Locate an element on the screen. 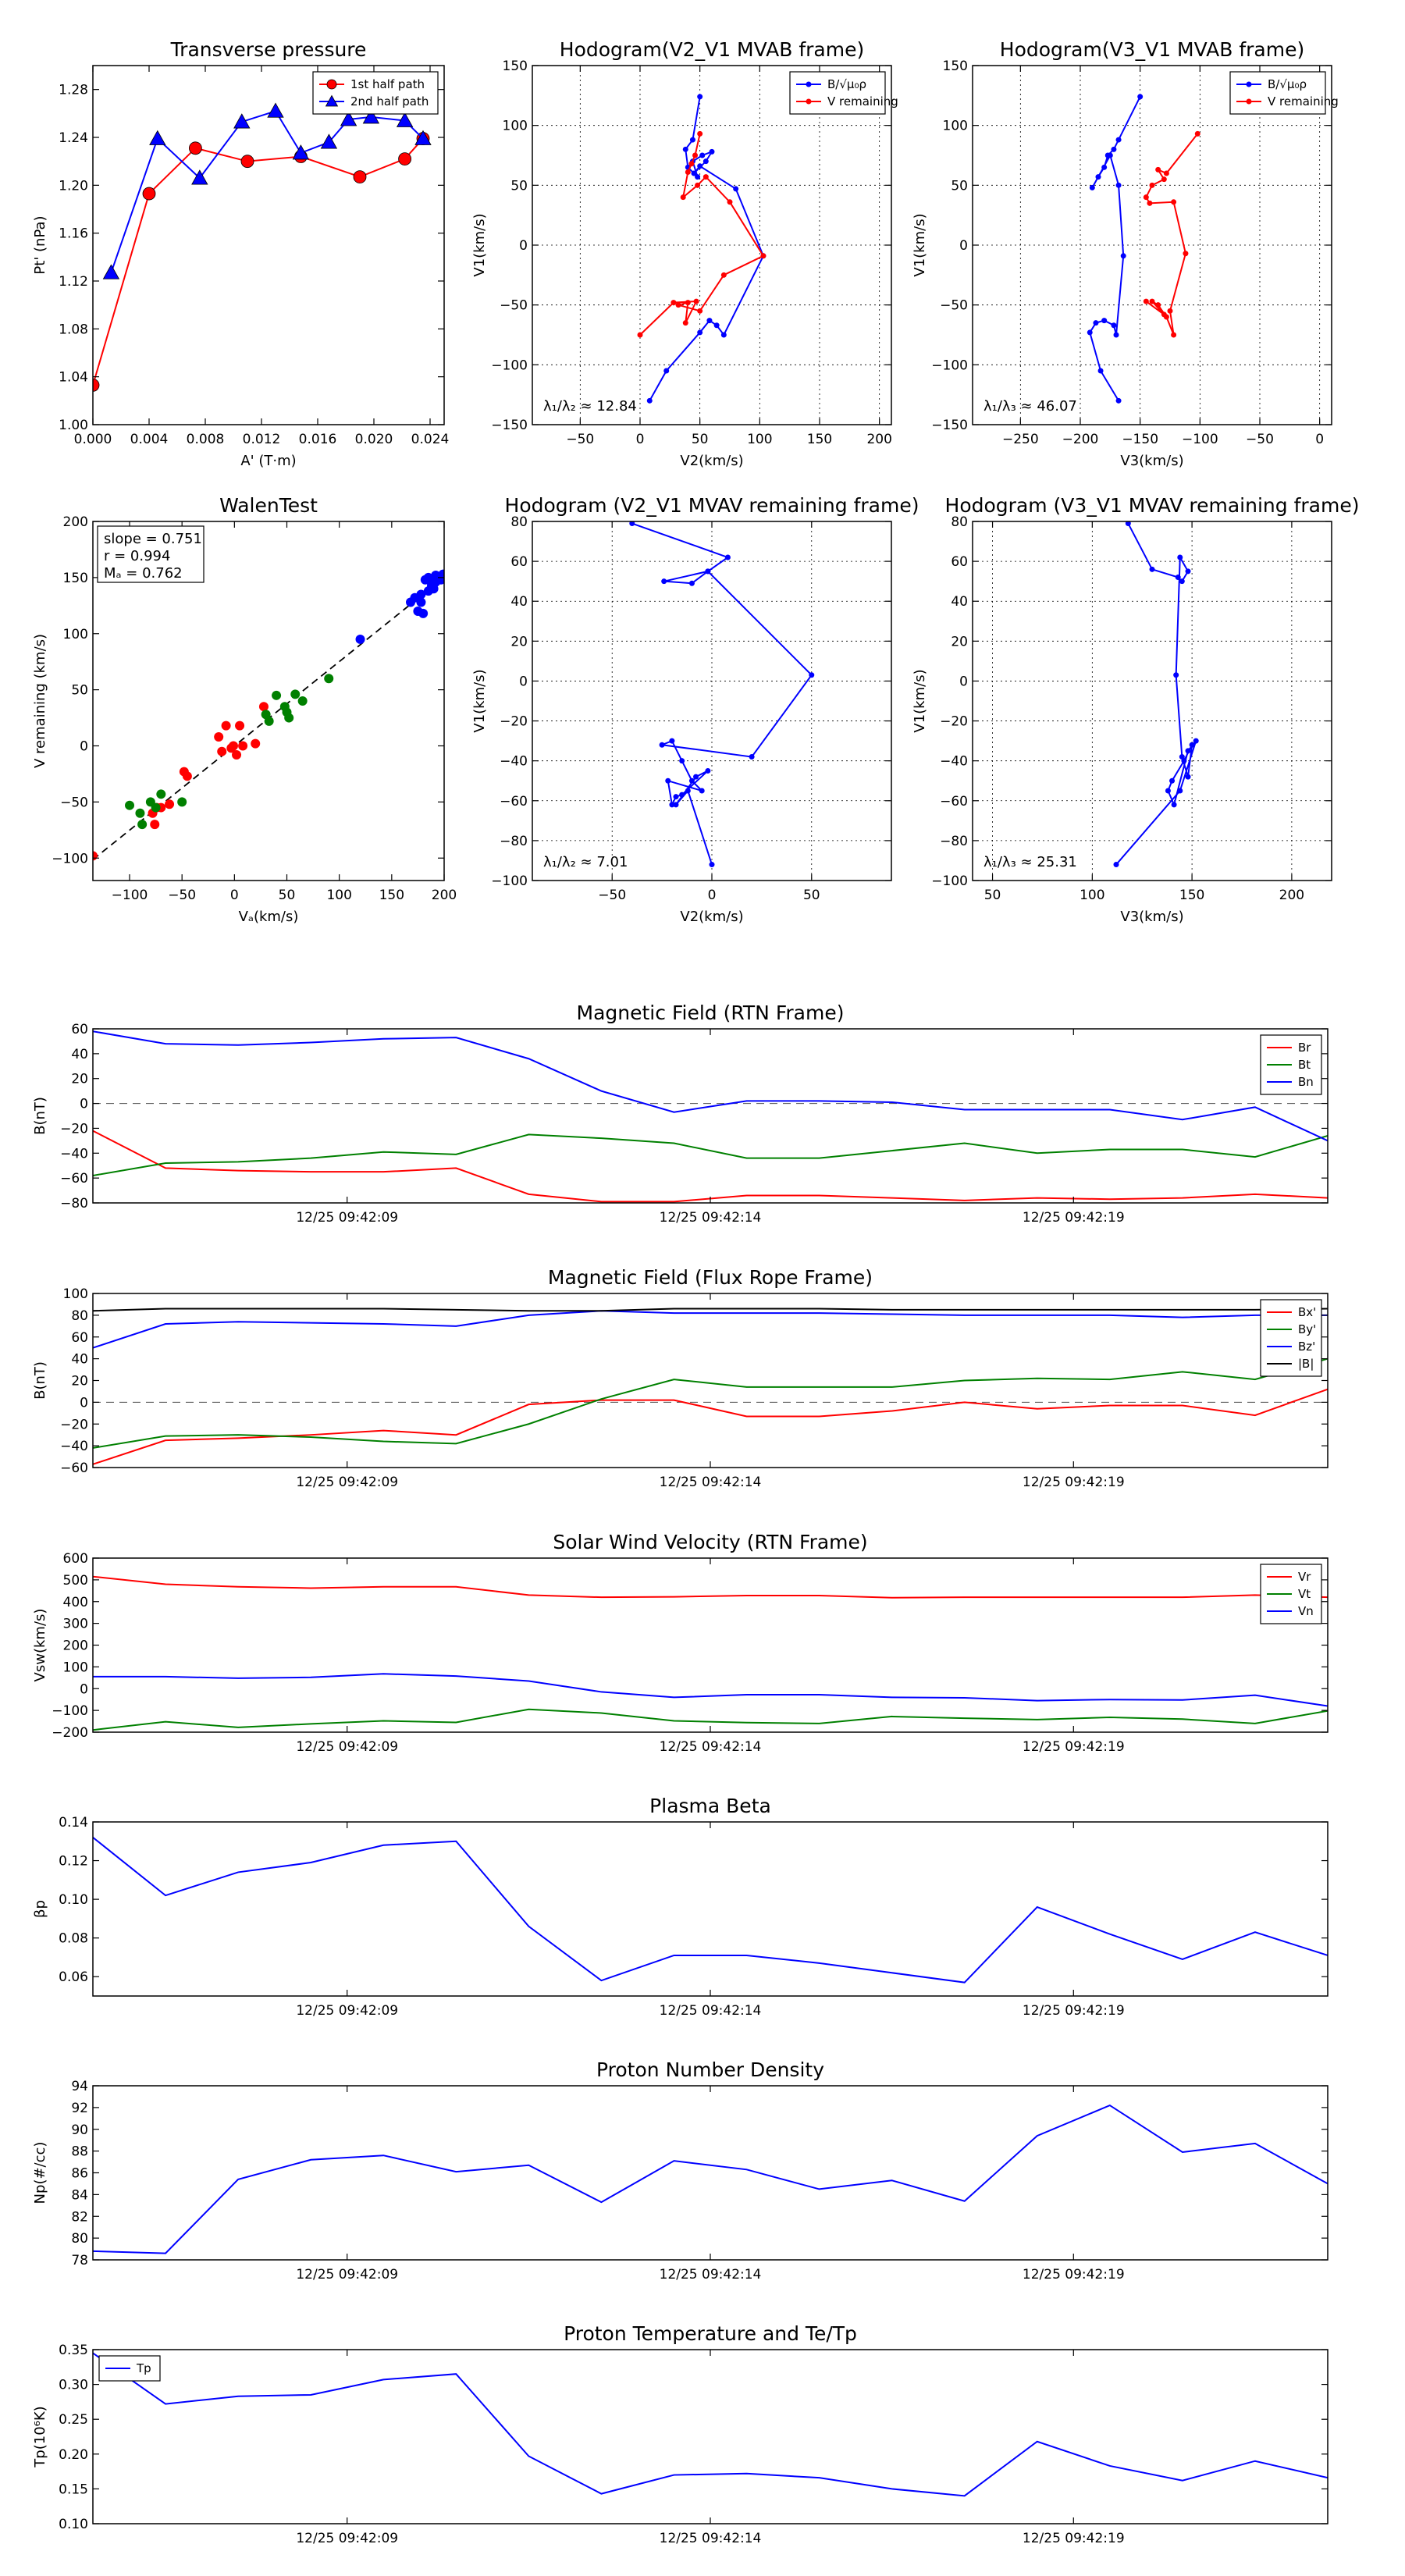 The height and width of the screenshot is (2576, 1405). y-axis-label: βp is located at coordinates (40, 1909).